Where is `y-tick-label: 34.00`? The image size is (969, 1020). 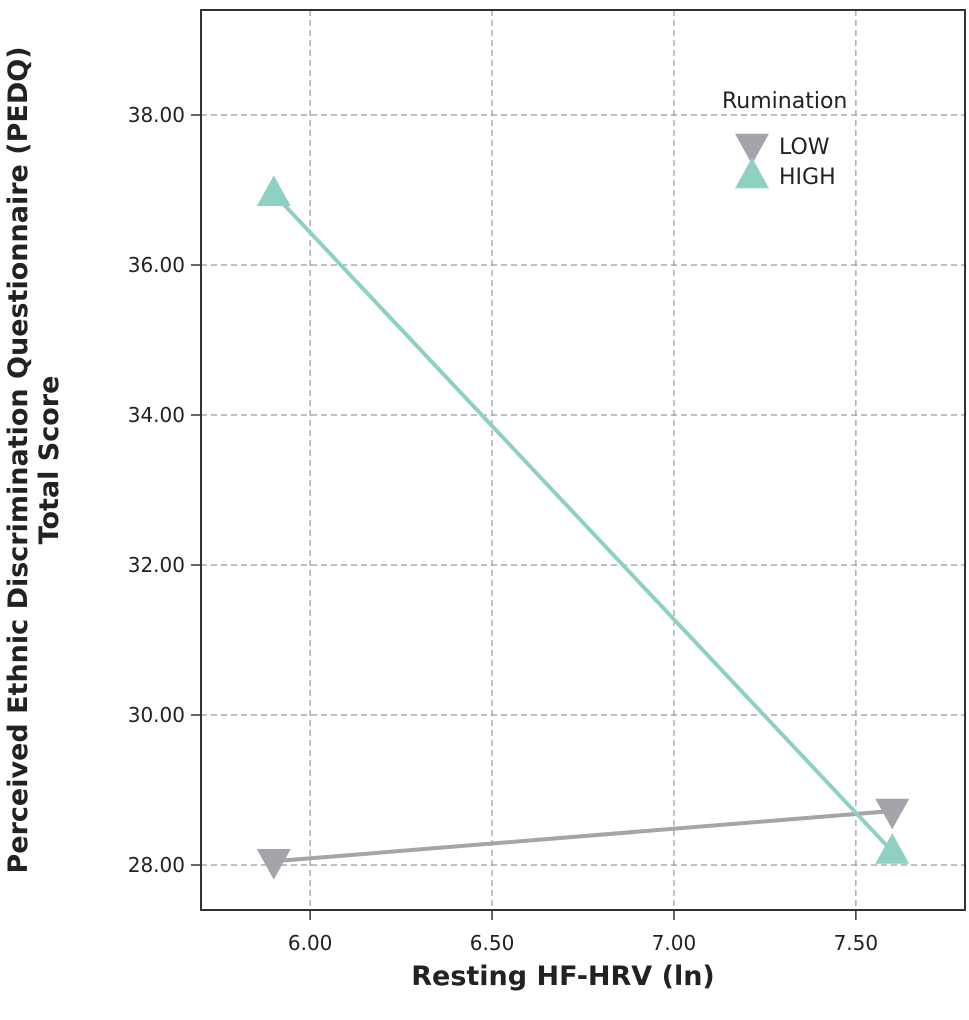 y-tick-label: 34.00 is located at coordinates (156, 415).